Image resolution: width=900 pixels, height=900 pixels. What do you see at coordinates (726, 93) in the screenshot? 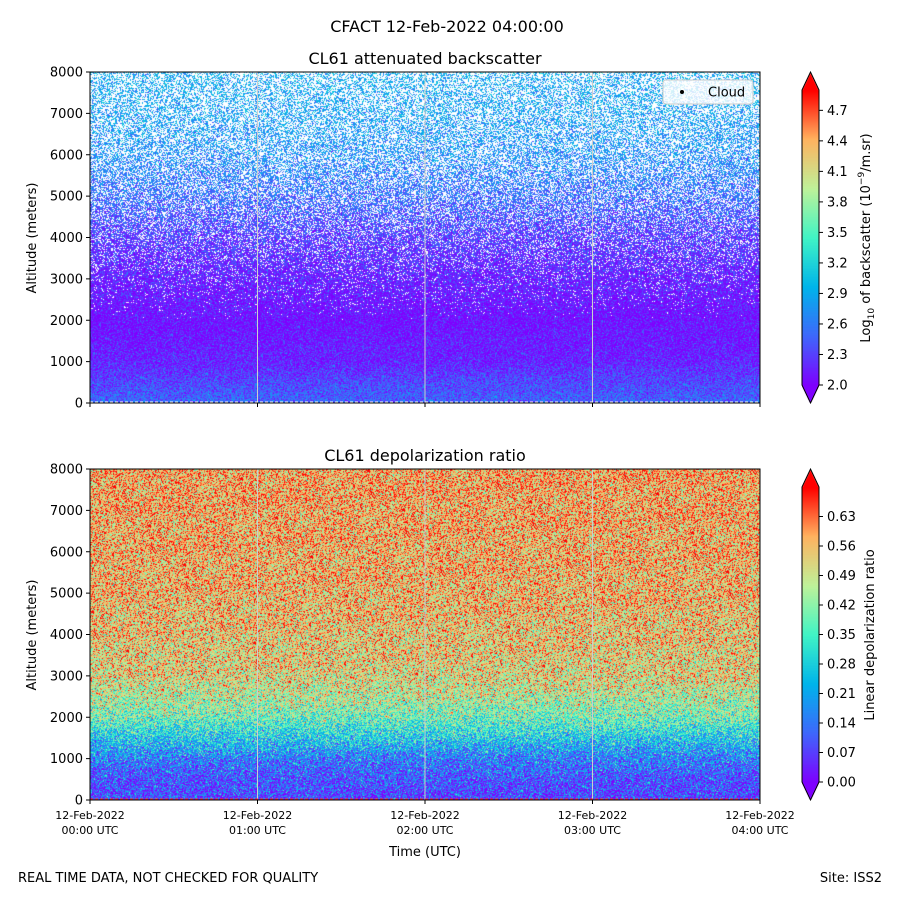
I see `legend-label-cloud: Cloud` at bounding box center [726, 93].